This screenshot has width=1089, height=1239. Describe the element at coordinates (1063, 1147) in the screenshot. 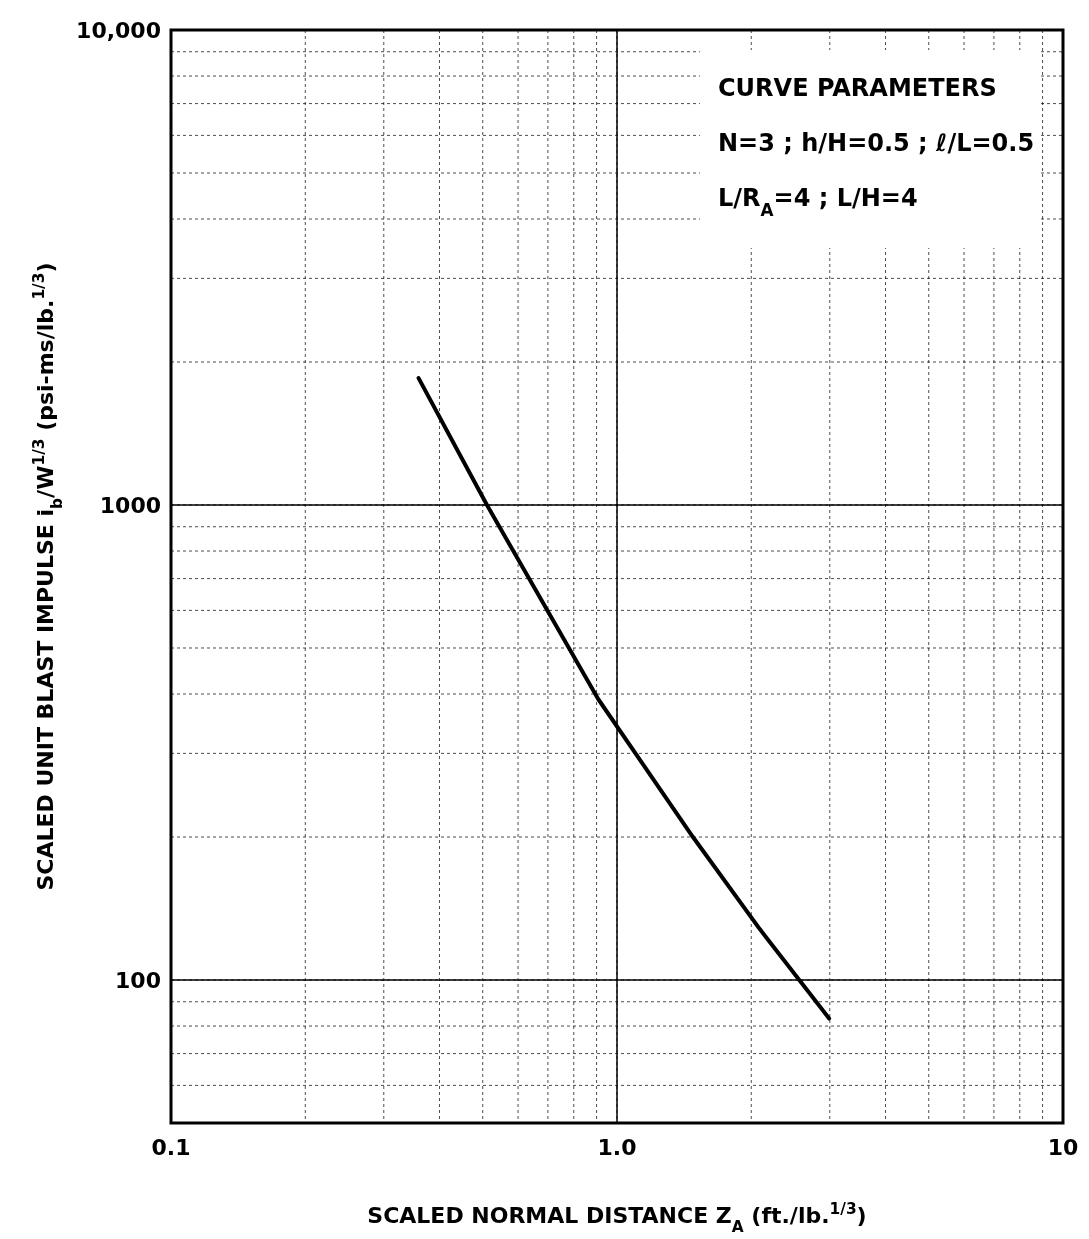

I see `x-tick-label: 10` at that location.